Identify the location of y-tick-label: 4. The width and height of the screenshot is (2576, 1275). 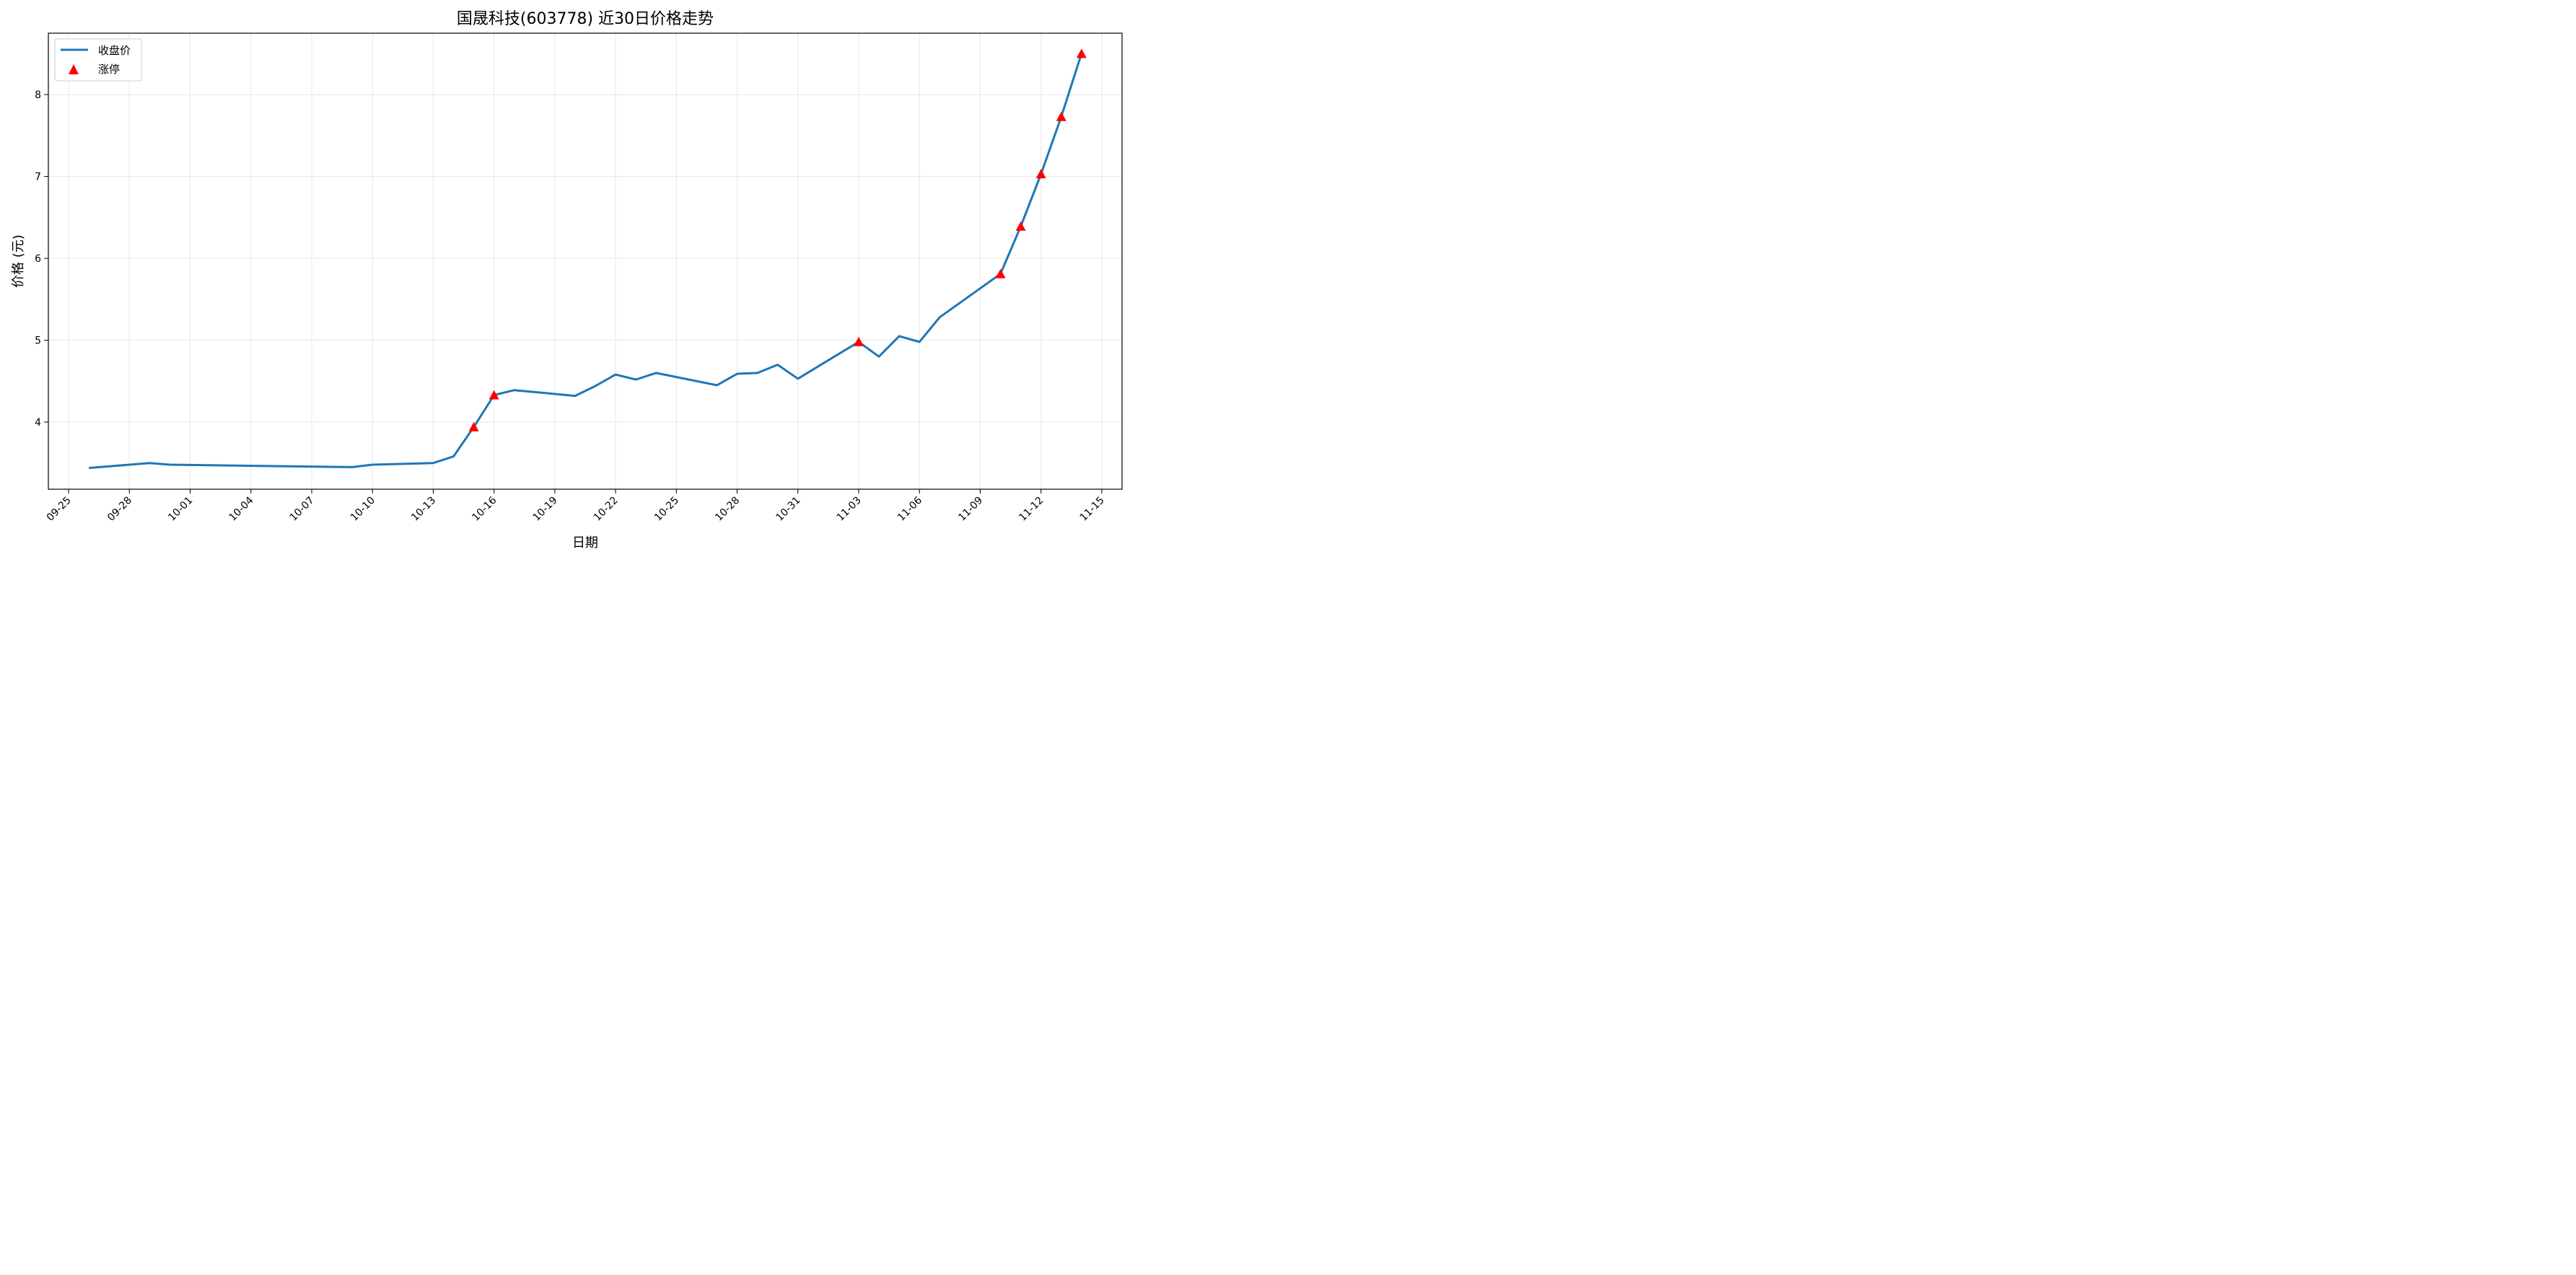
(38, 423).